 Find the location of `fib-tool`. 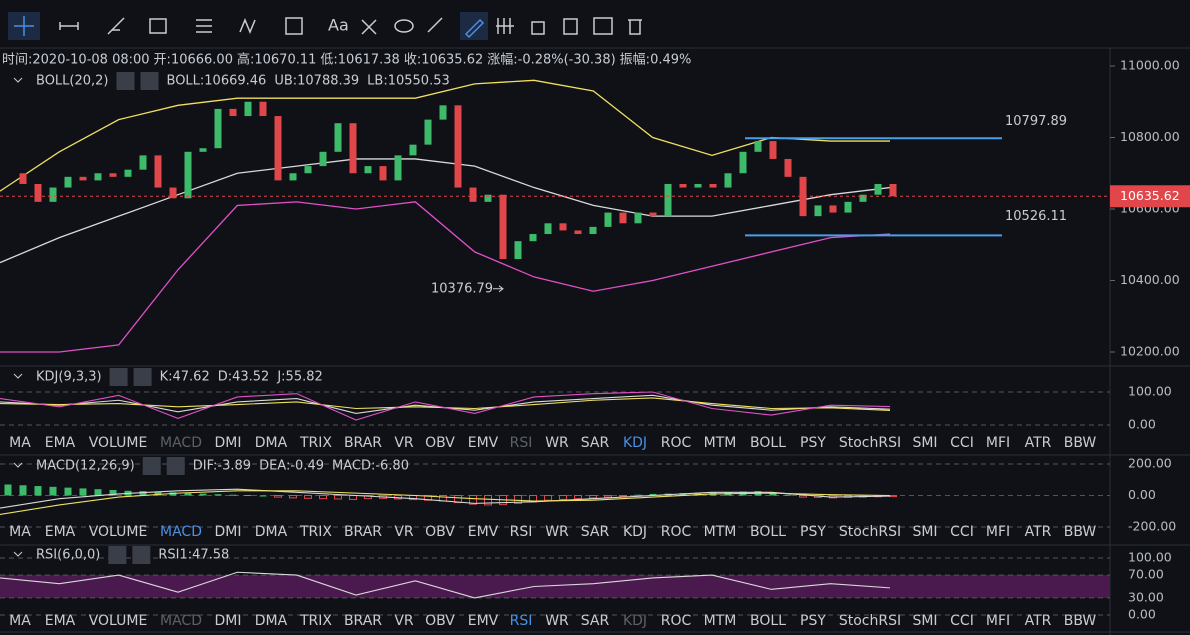

fib-tool is located at coordinates (204, 26).